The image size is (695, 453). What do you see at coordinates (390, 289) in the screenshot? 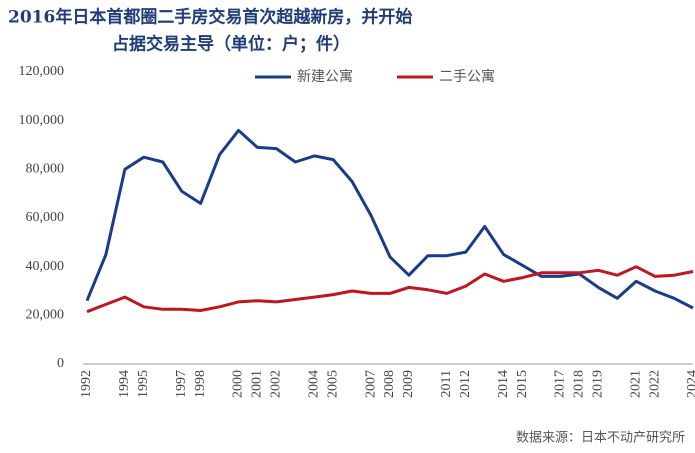
I see `series-line` at bounding box center [390, 289].